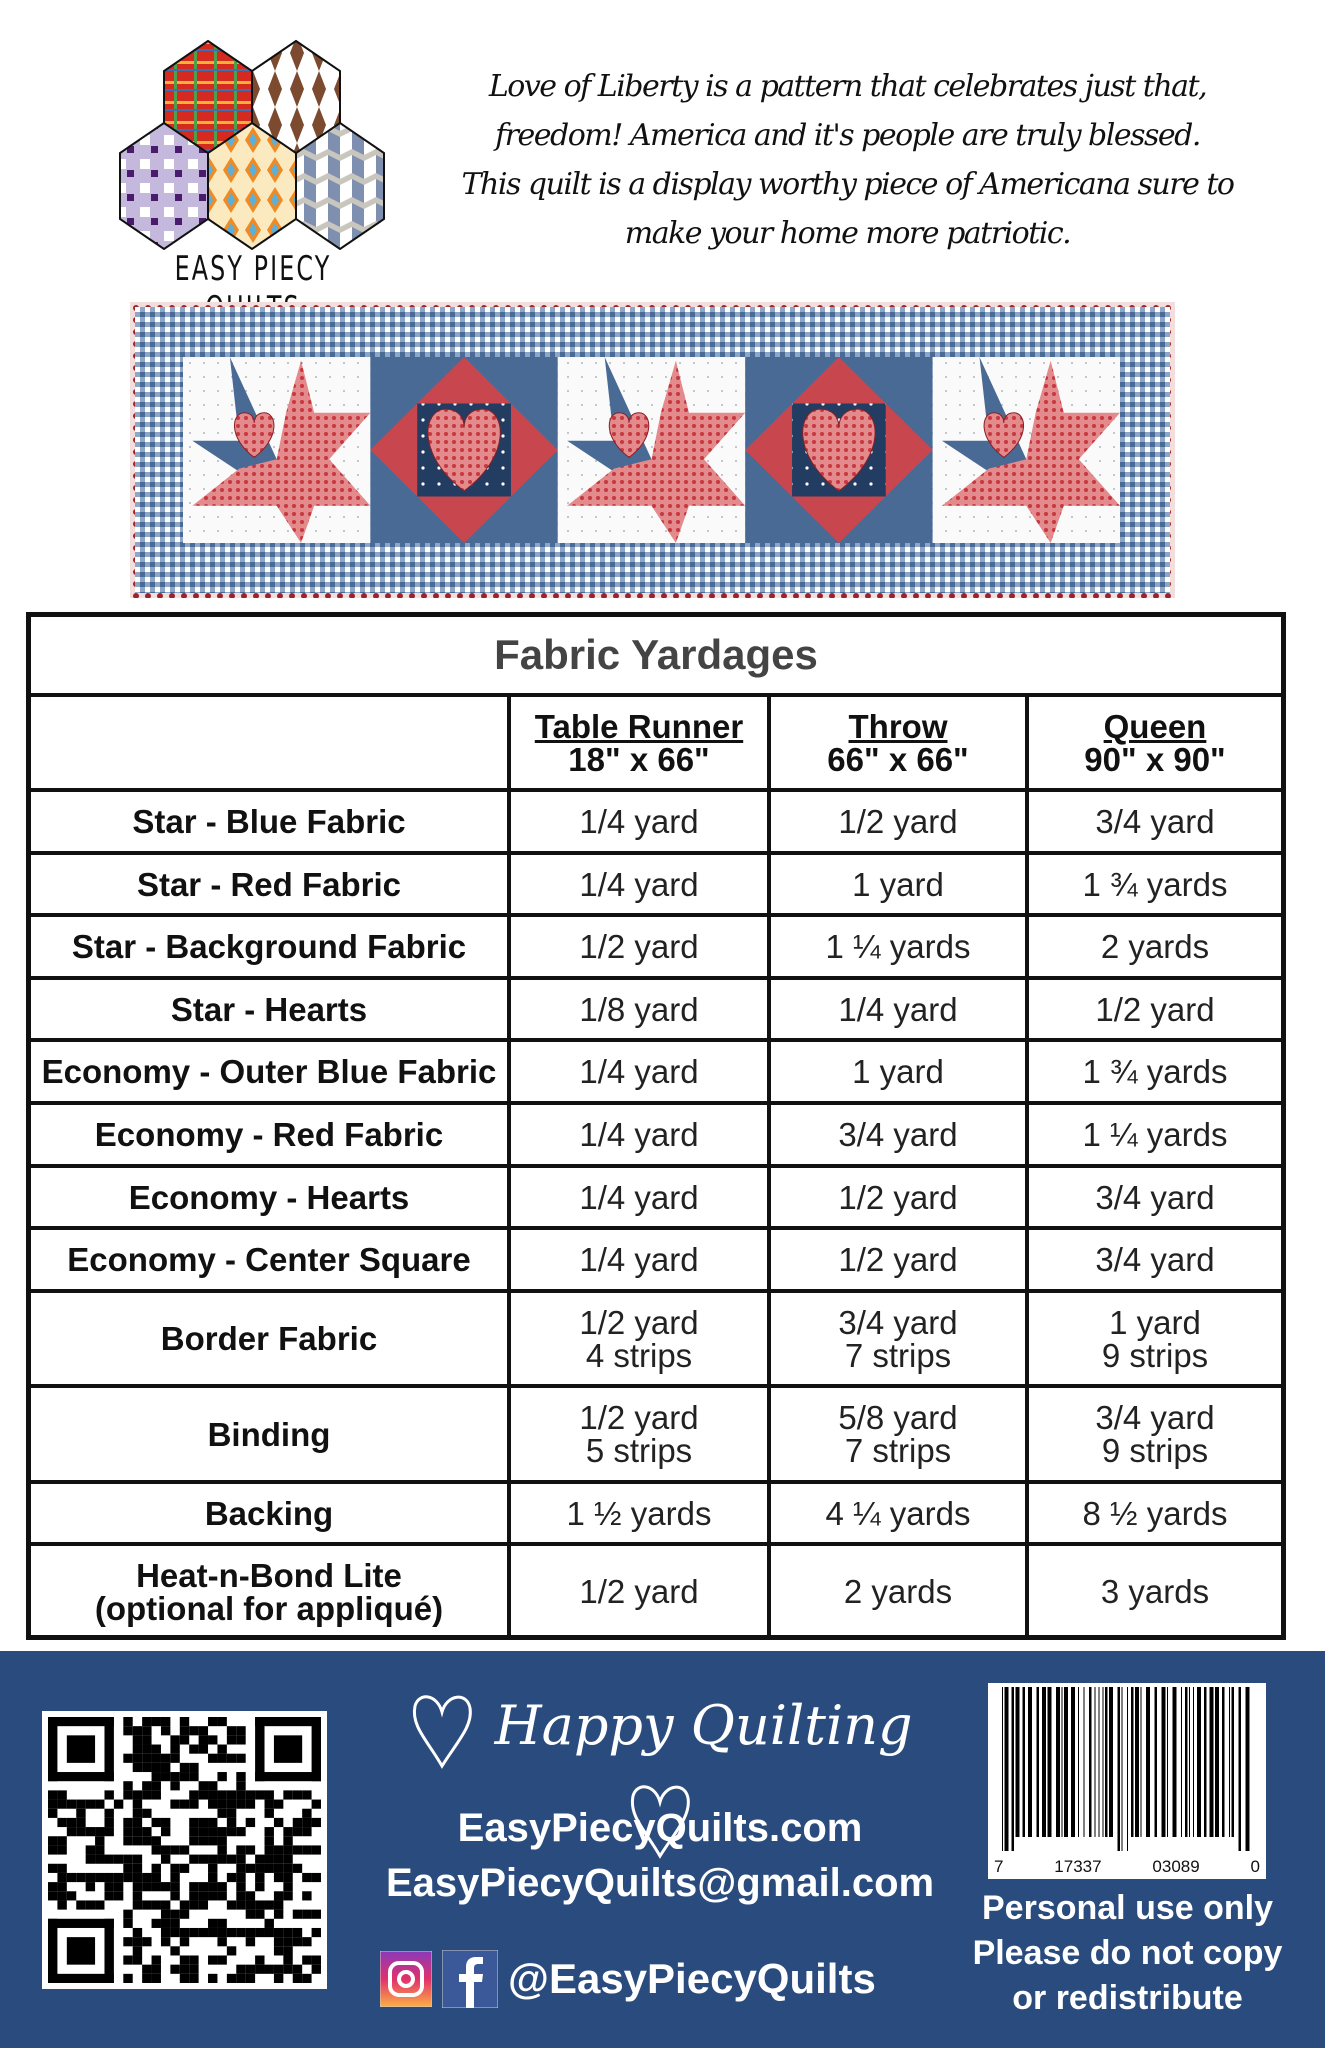  I want to click on row-label: Economy - Center Square, so click(269, 1259).